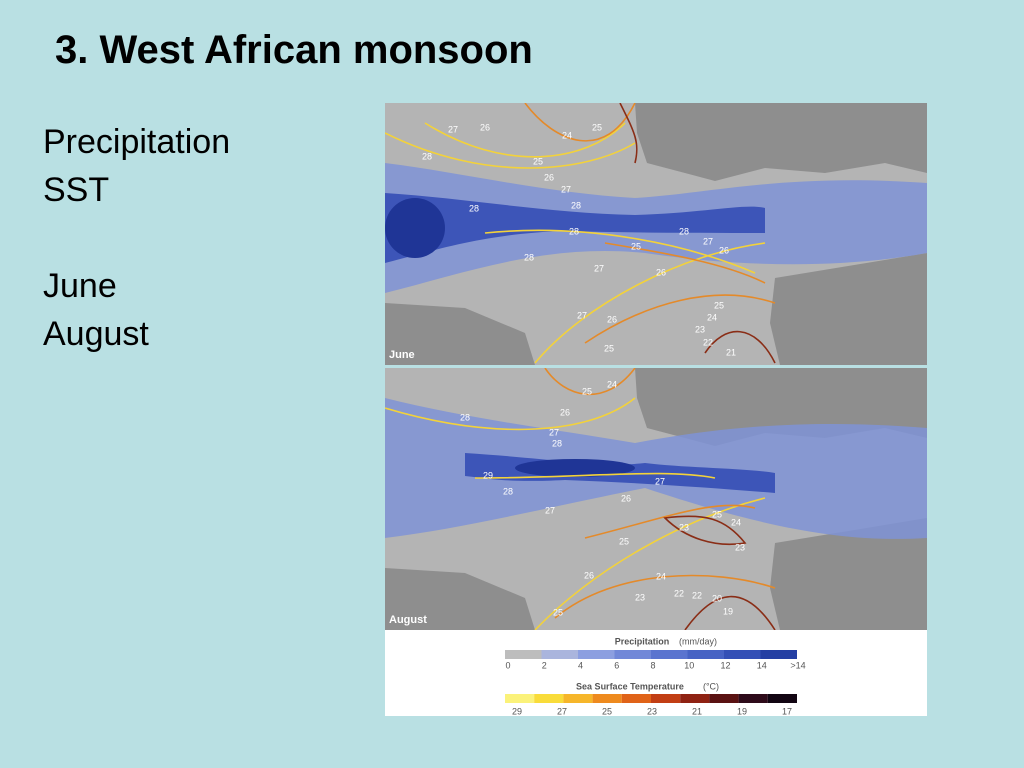 The height and width of the screenshot is (768, 1024). What do you see at coordinates (711, 686) in the screenshot?
I see `legend-unit: (°C)` at bounding box center [711, 686].